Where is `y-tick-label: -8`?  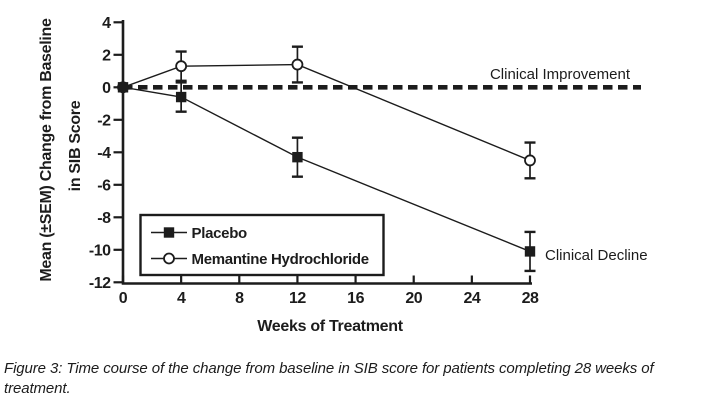
y-tick-label: -8 is located at coordinates (104, 218).